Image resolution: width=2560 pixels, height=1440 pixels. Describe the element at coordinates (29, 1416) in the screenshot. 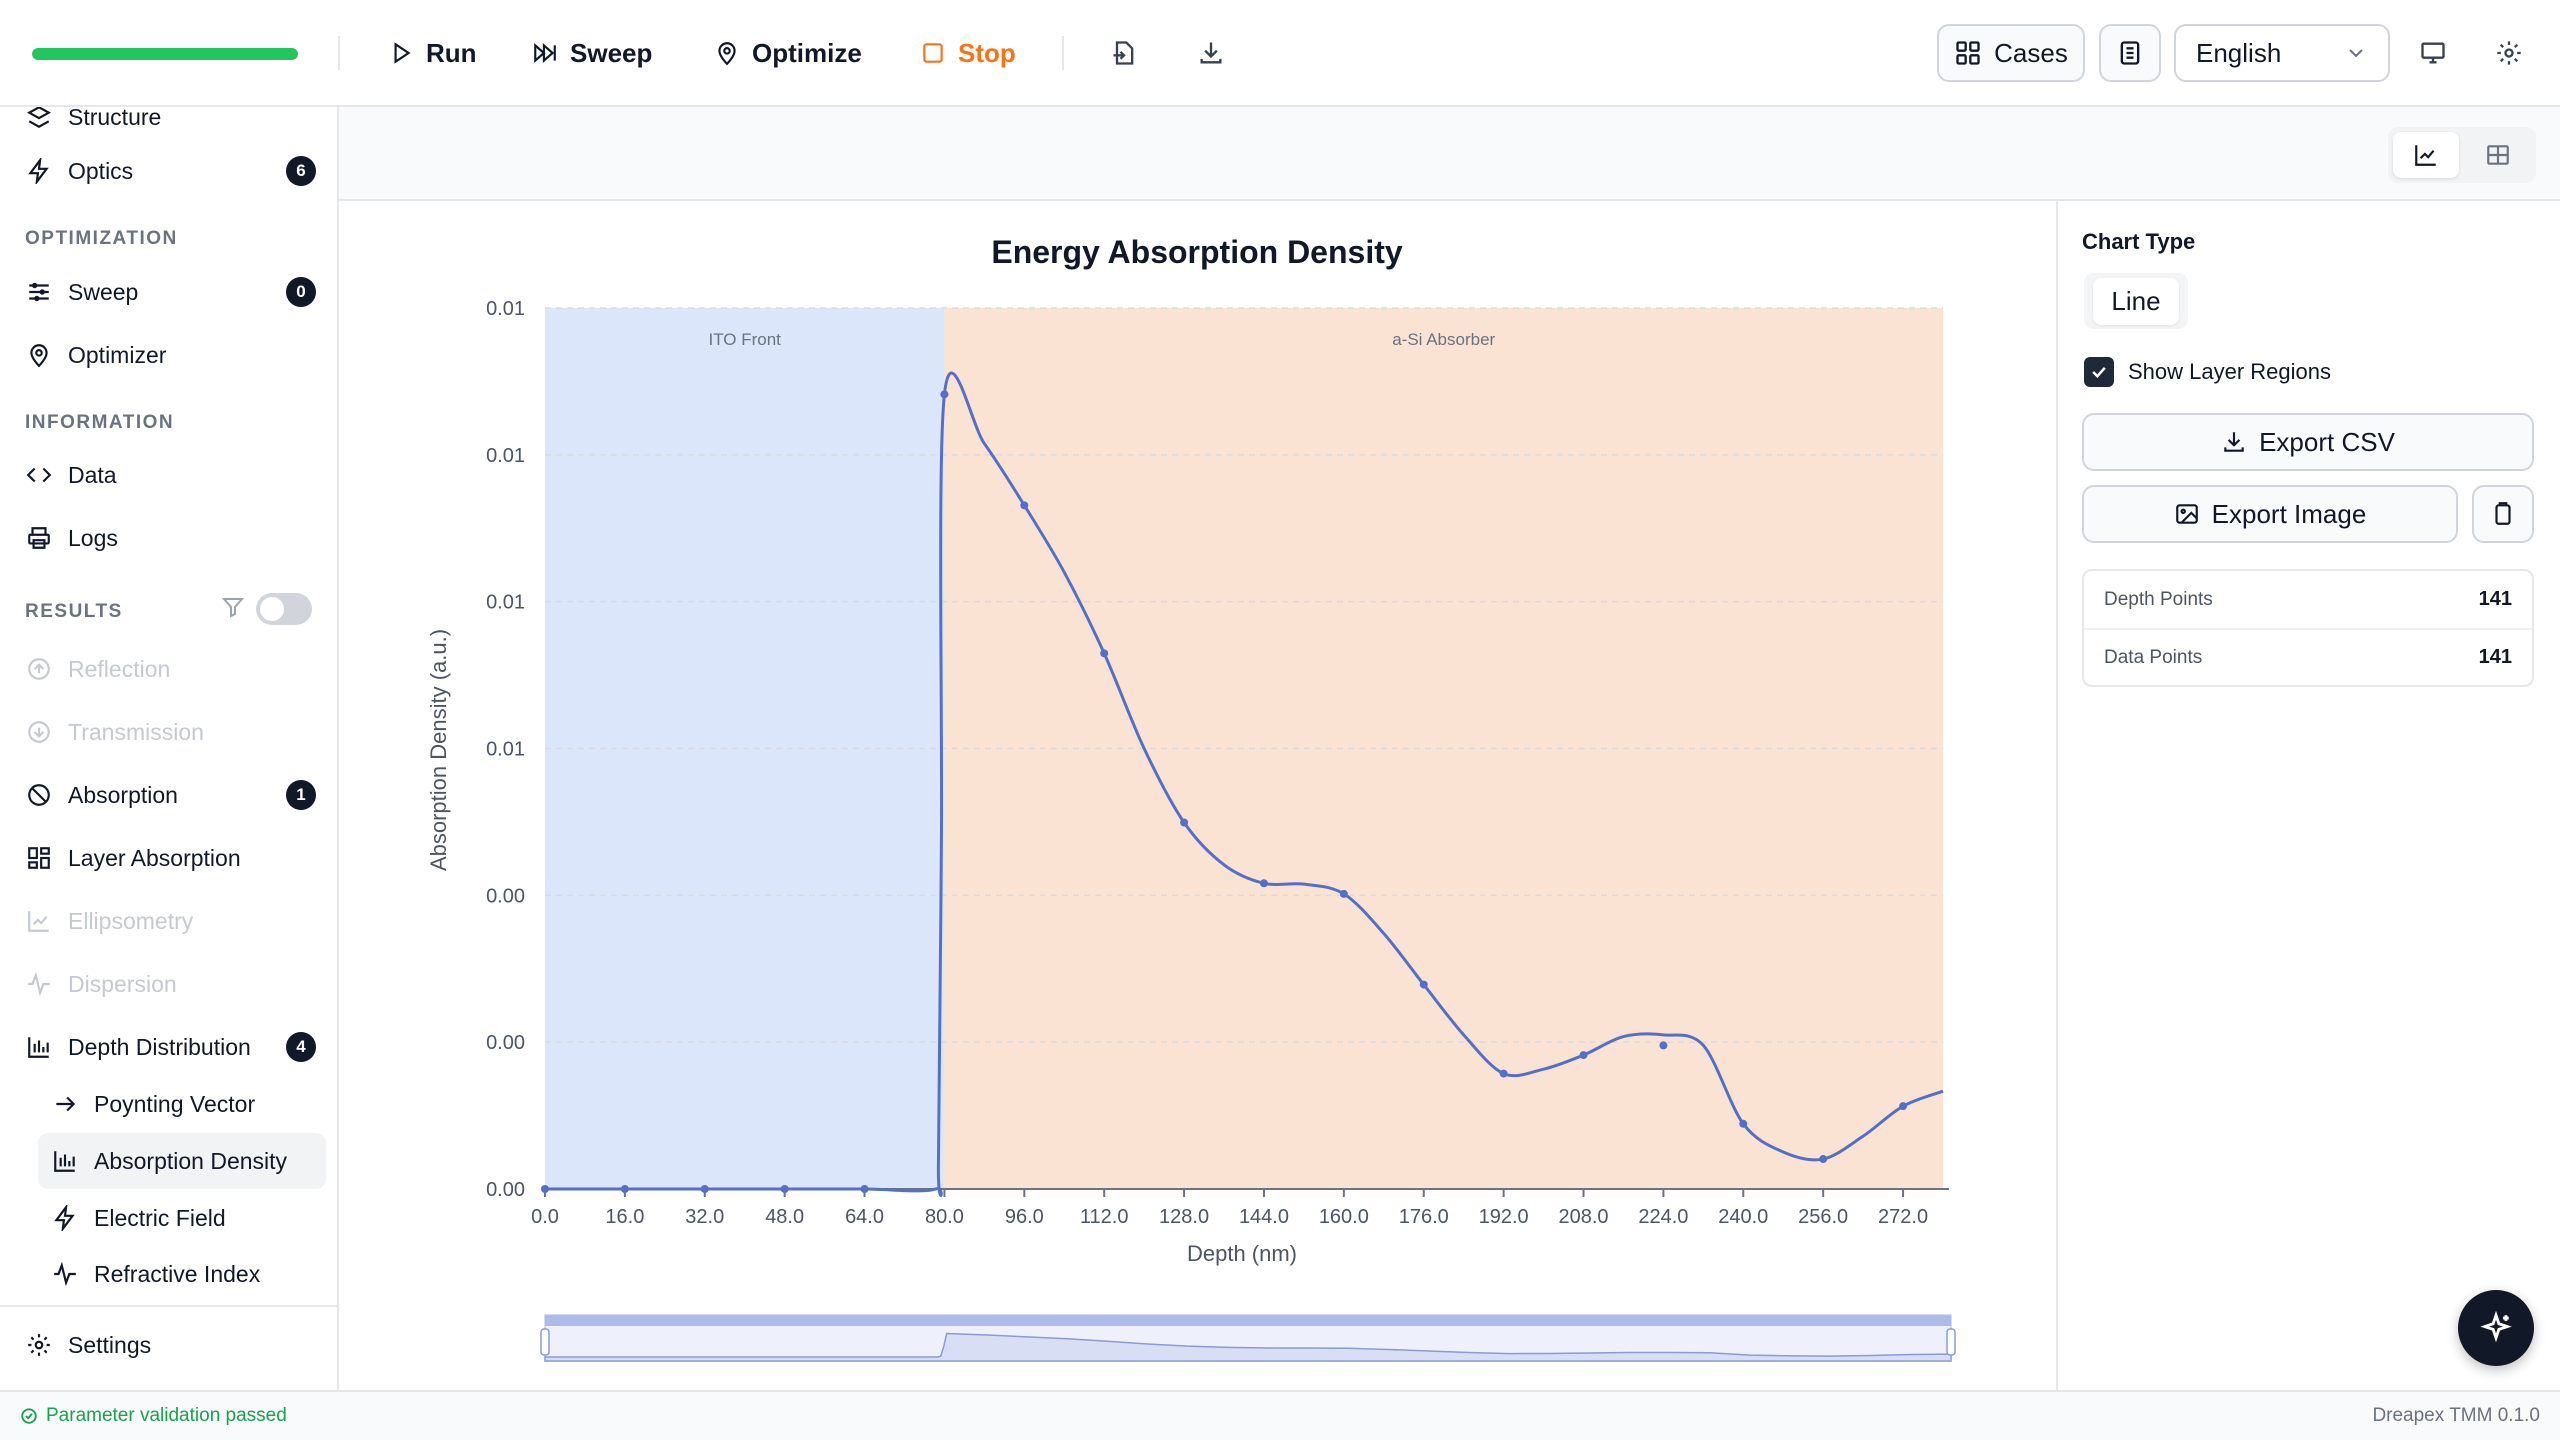

I see `check-circle-icon` at that location.